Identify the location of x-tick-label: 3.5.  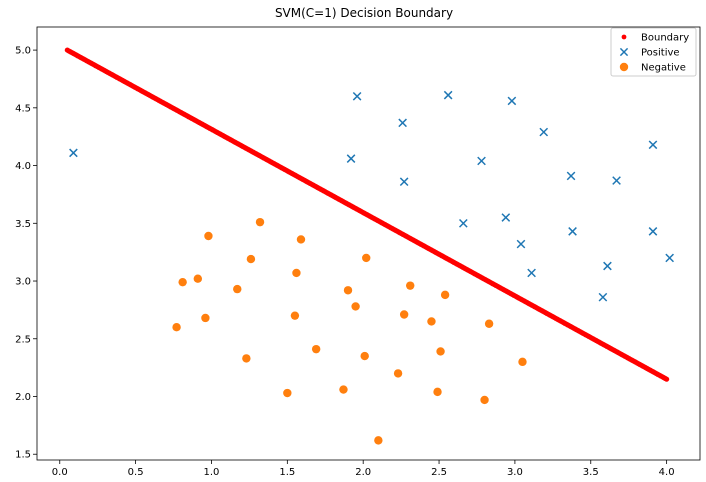
(591, 472).